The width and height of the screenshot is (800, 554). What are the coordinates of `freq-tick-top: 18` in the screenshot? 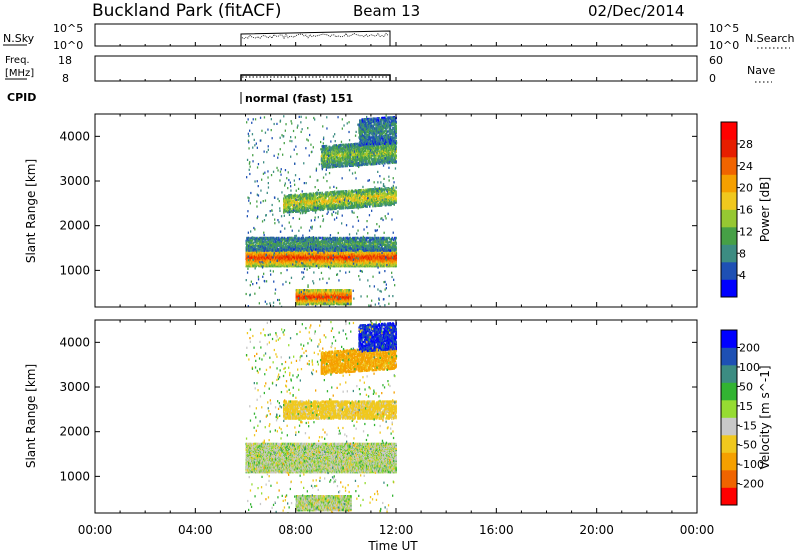 It's located at (65, 60).